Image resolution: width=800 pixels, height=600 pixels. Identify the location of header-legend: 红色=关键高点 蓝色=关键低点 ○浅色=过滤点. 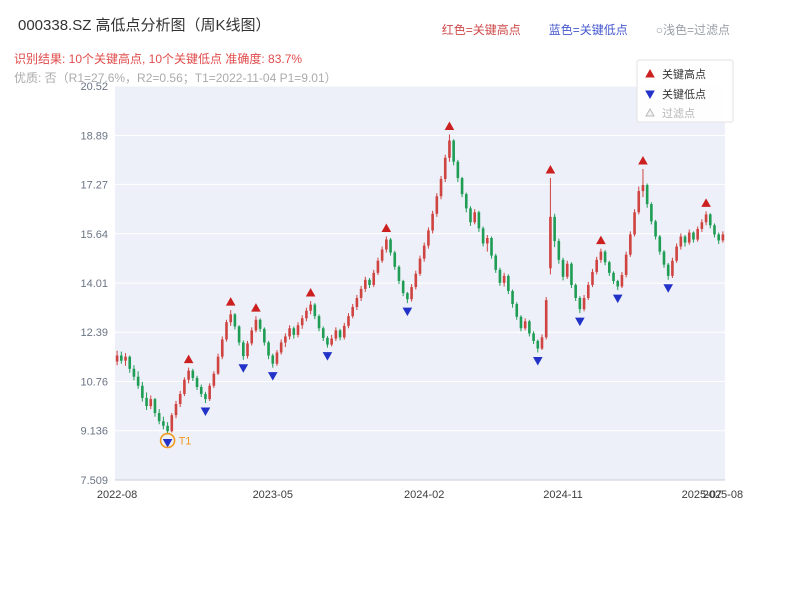
(586, 29).